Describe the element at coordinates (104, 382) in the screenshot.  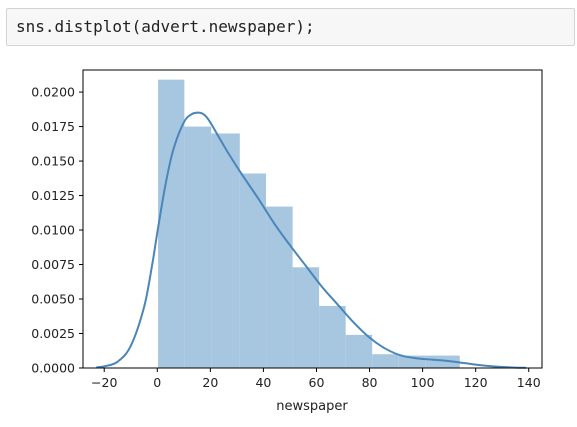
I see `x-tick-label: −20` at that location.